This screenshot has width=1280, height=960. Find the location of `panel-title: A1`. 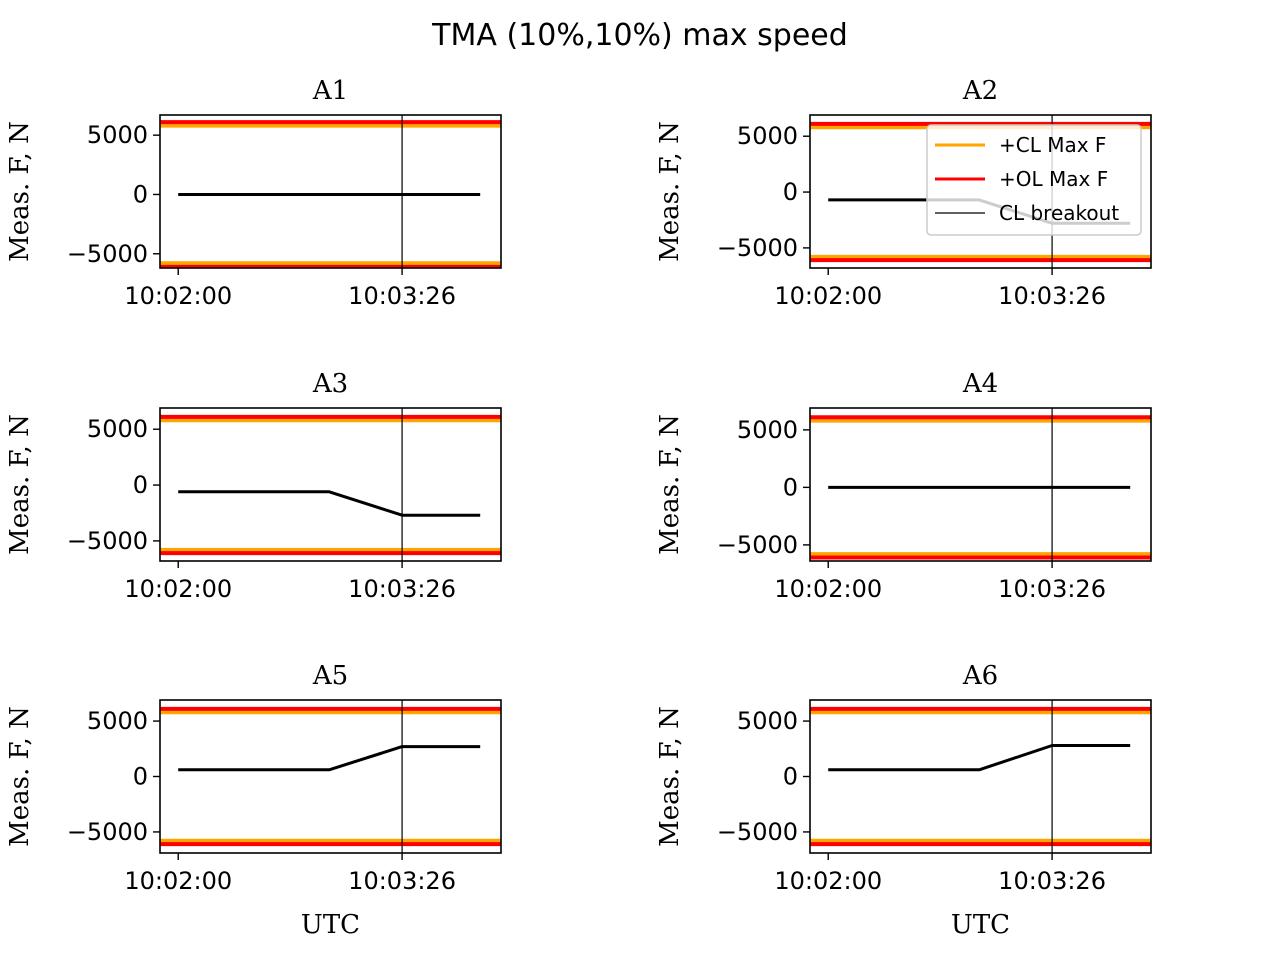

panel-title: A1 is located at coordinates (330, 91).